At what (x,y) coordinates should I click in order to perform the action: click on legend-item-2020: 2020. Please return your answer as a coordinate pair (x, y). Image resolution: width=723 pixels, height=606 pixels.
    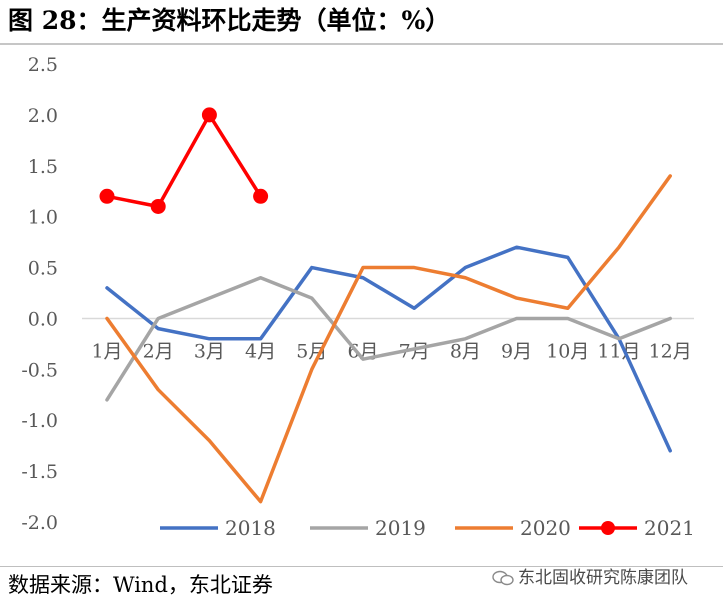
    Looking at the image, I should click on (513, 528).